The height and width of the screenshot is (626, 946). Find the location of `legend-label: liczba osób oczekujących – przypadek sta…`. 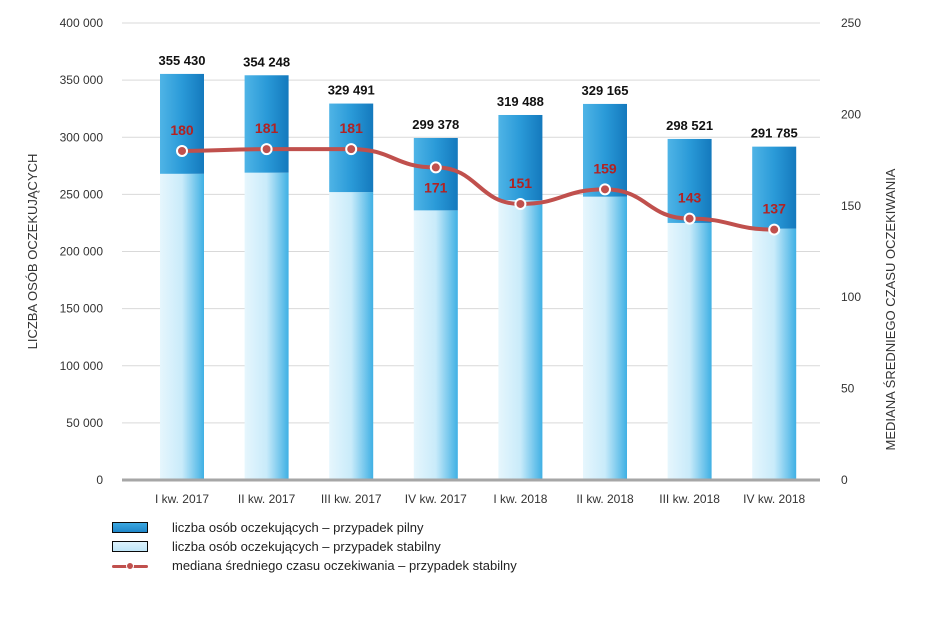

legend-label: liczba osób oczekujących – przypadek sta… is located at coordinates (306, 546).